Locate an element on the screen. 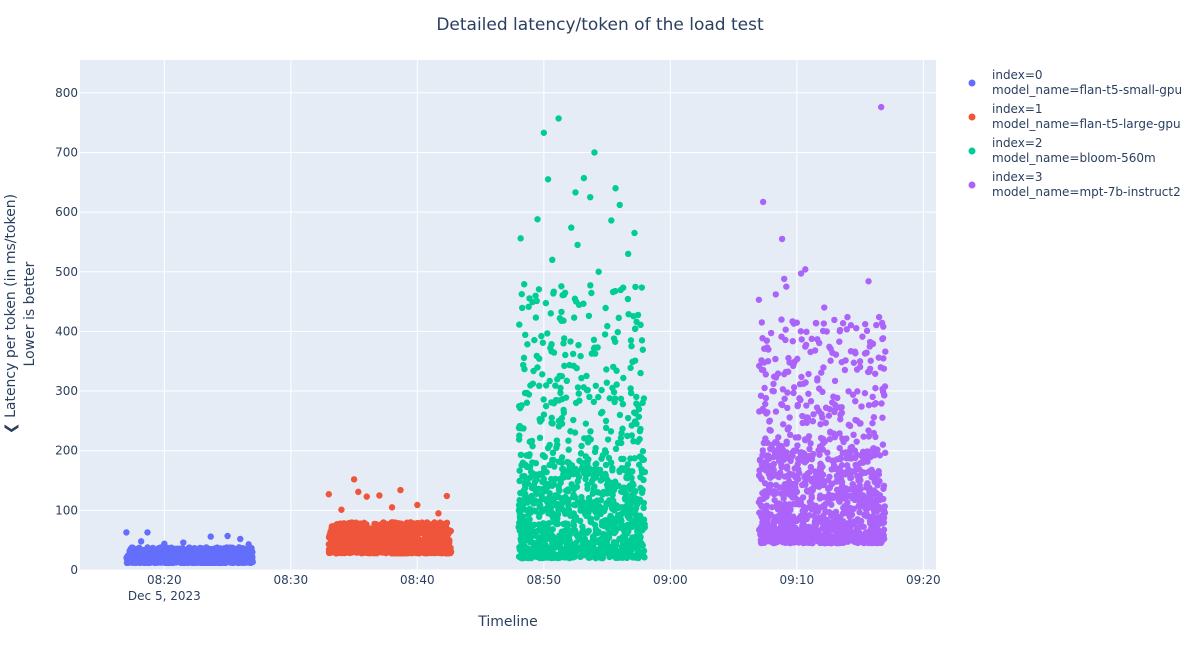 This screenshot has width=1200, height=654. x-tick-label: 08:20 is located at coordinates (164, 580).